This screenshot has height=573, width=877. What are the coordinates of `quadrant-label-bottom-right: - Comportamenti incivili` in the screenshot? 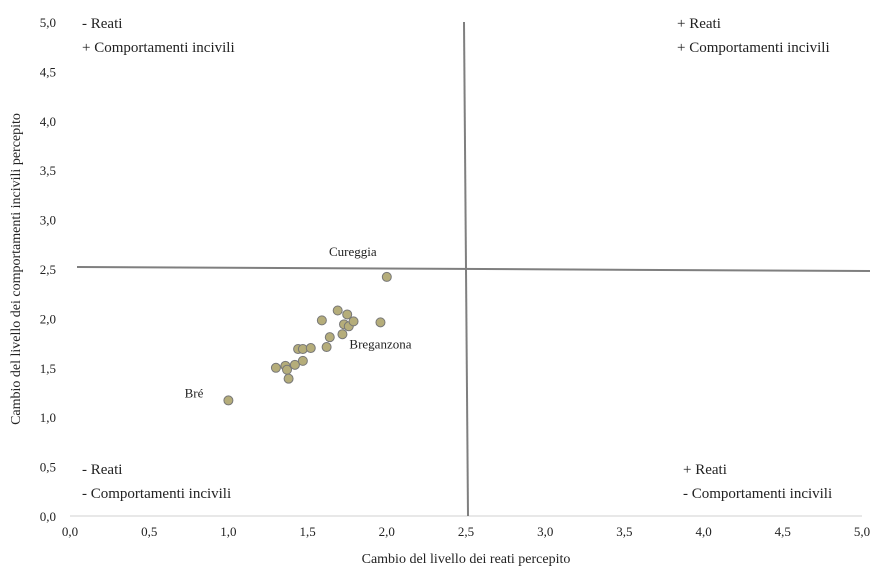 It's located at (757, 494).